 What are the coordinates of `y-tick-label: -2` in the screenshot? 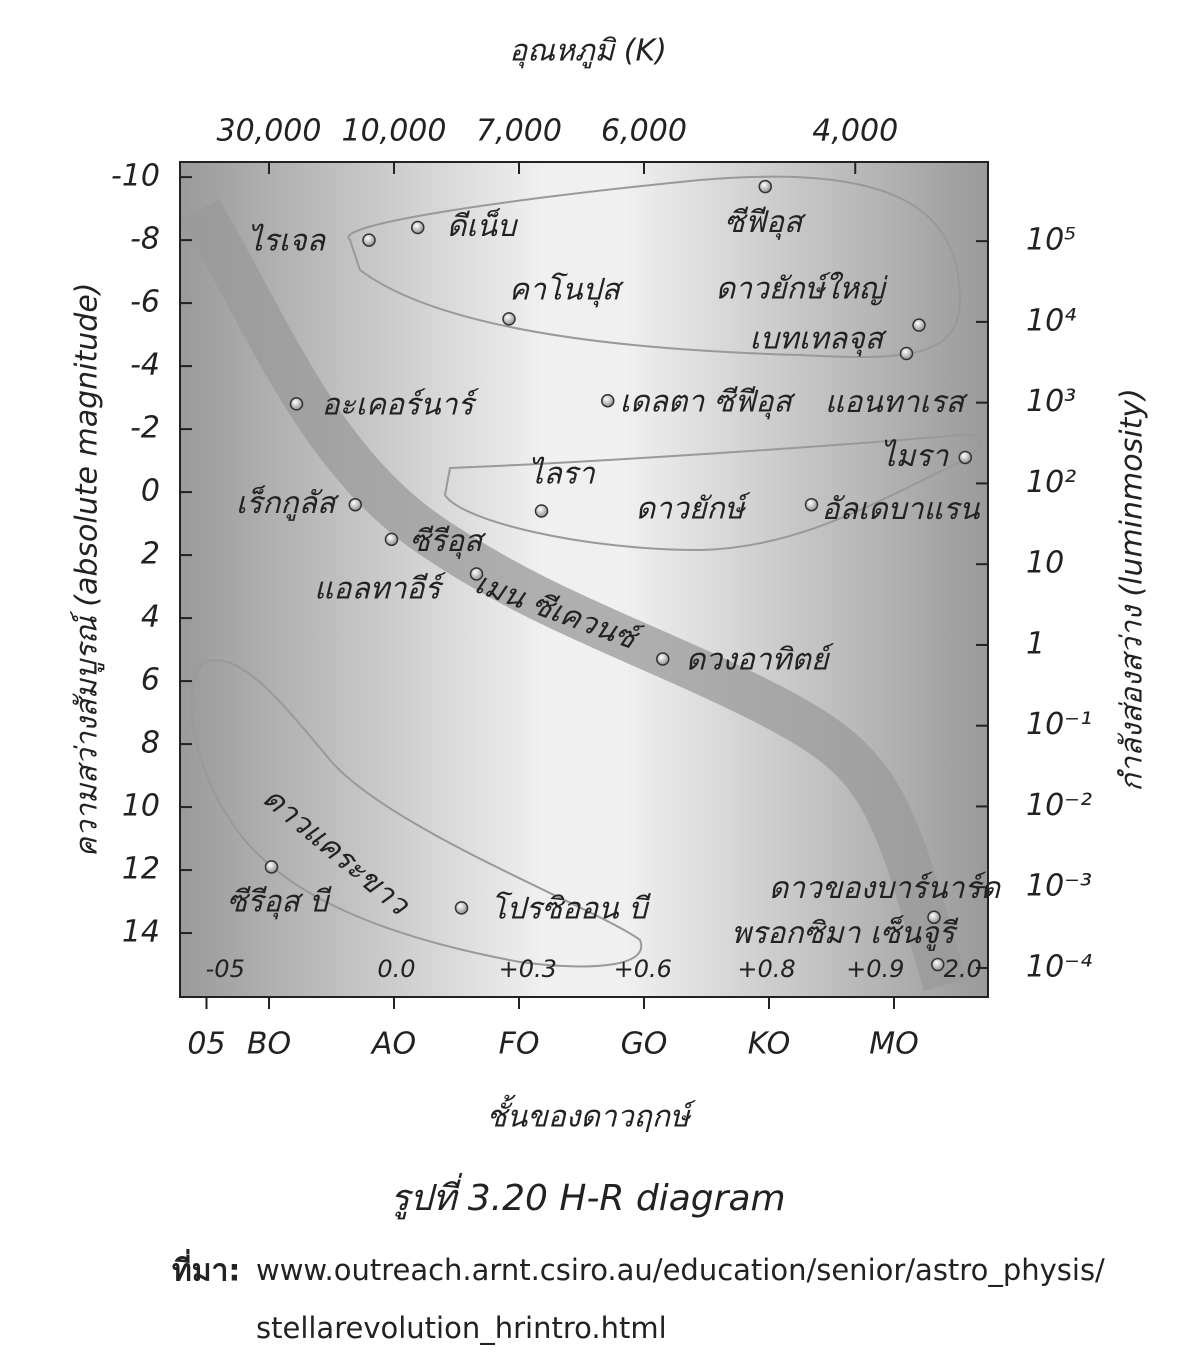 It's located at (145, 428).